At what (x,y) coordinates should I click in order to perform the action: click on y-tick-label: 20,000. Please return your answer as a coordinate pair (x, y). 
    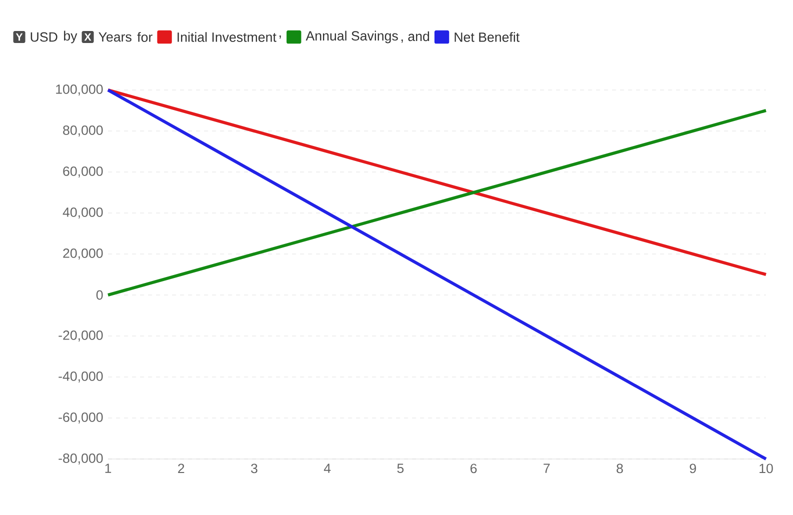
    Looking at the image, I should click on (83, 254).